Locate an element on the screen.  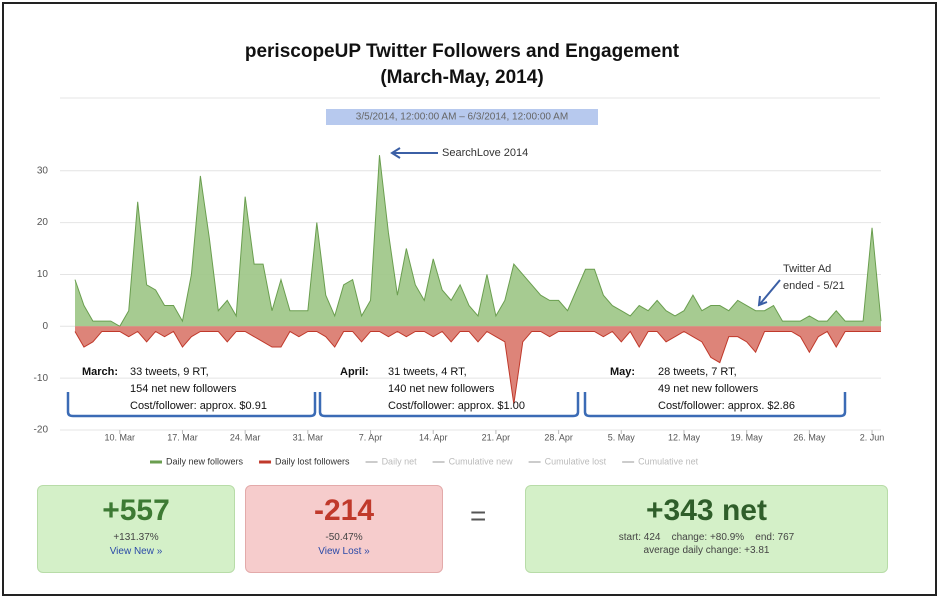
net-end: end: 767 is located at coordinates (775, 537).